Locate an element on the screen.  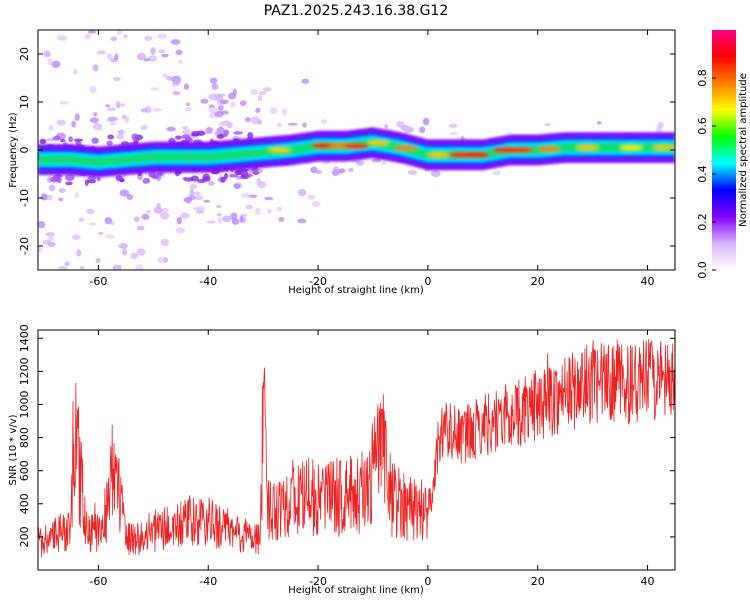
spectrogram-x-tick-label: 40 is located at coordinates (648, 281).